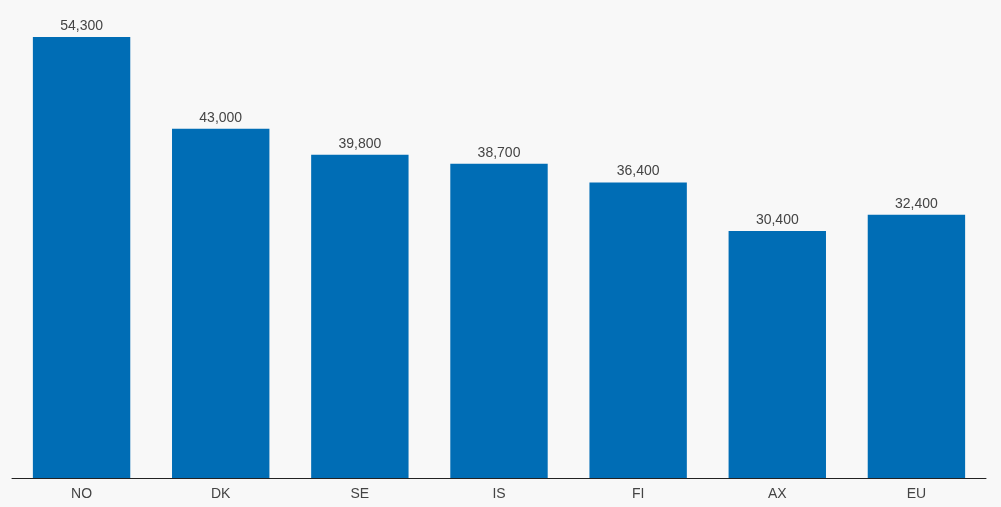  I want to click on x-tick-label: DK, so click(221, 493).